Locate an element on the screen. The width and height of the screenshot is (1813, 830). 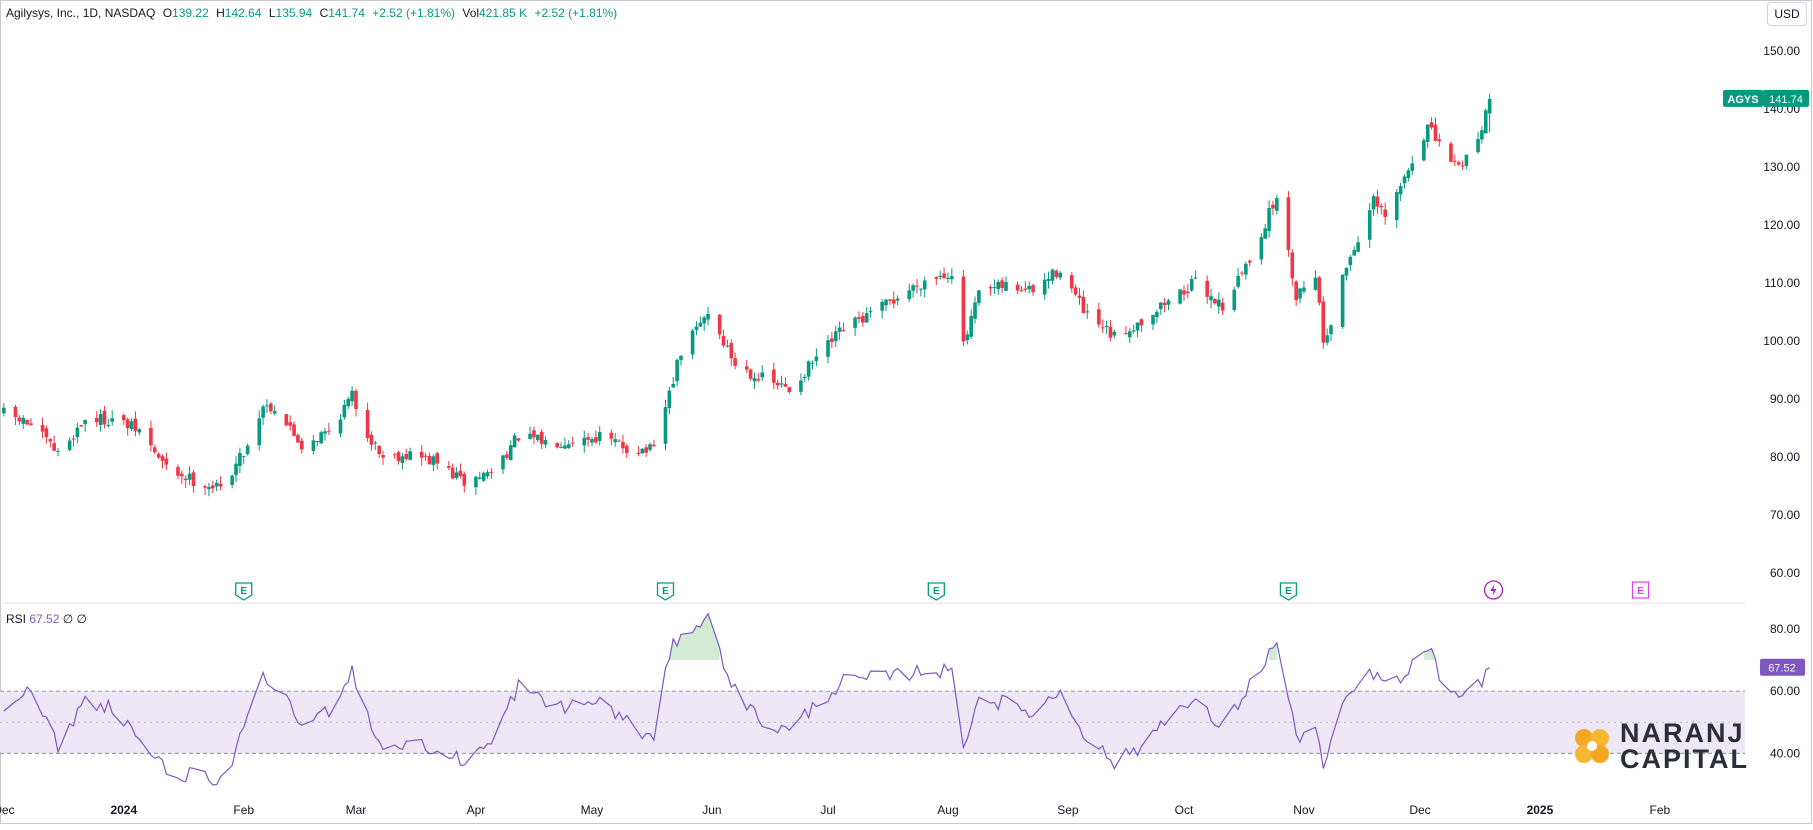
earnings-letter: E is located at coordinates (1640, 591).